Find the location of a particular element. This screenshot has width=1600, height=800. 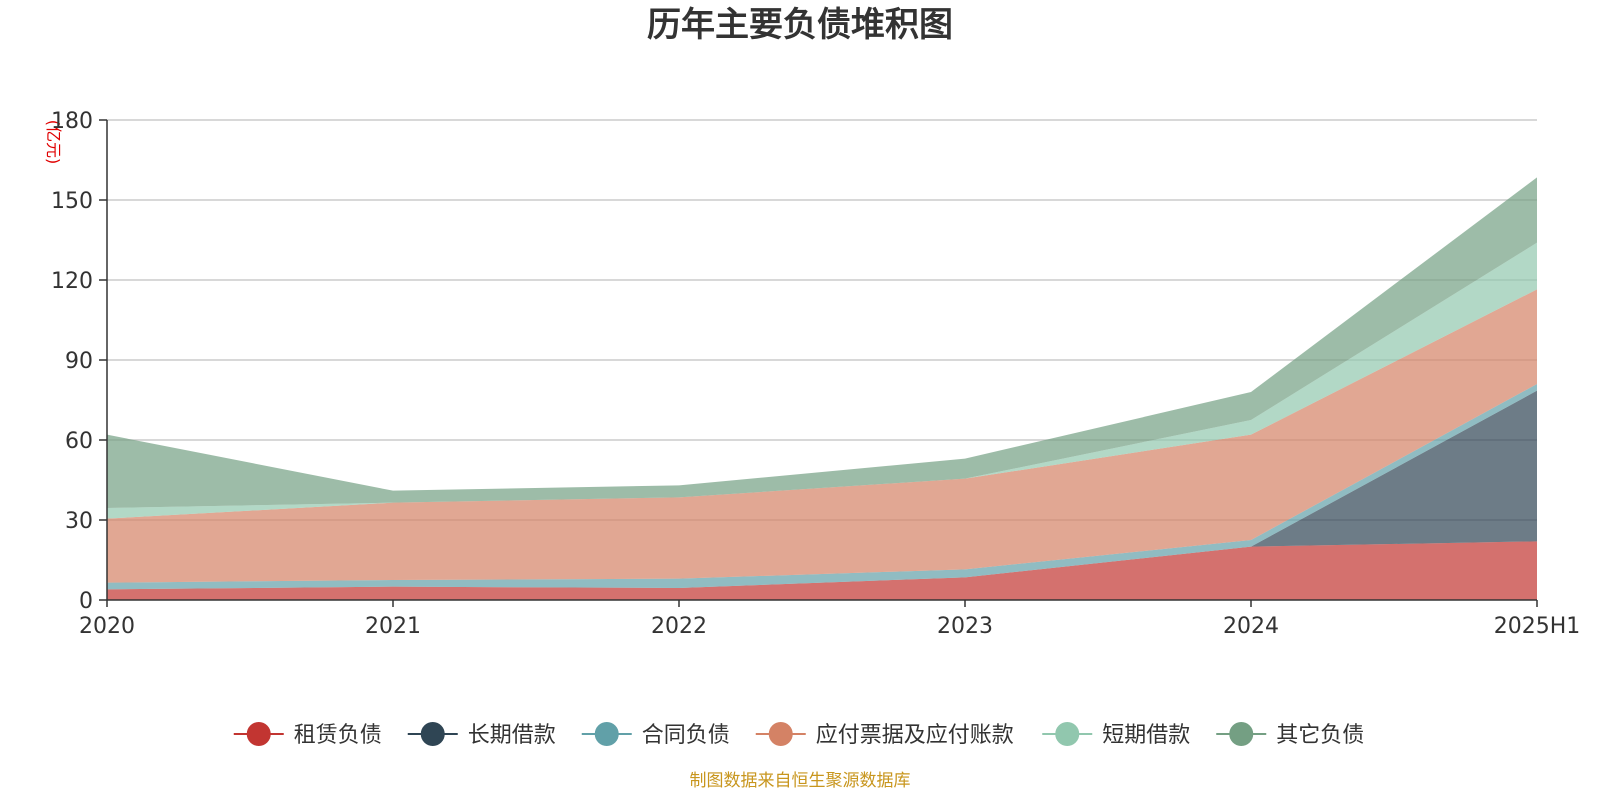

y-tick-label: 180 is located at coordinates (72, 121).